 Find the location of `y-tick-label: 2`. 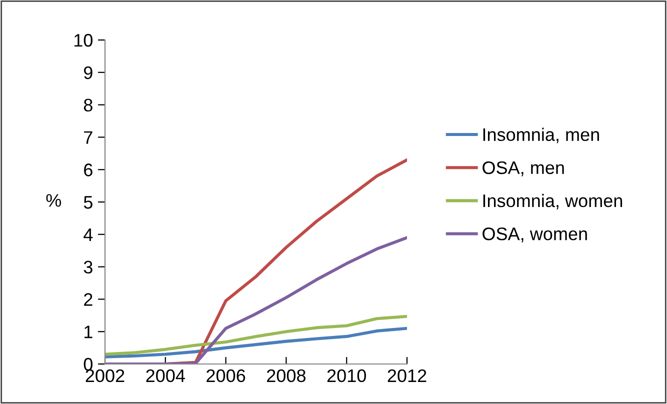

y-tick-label: 2 is located at coordinates (88, 299).